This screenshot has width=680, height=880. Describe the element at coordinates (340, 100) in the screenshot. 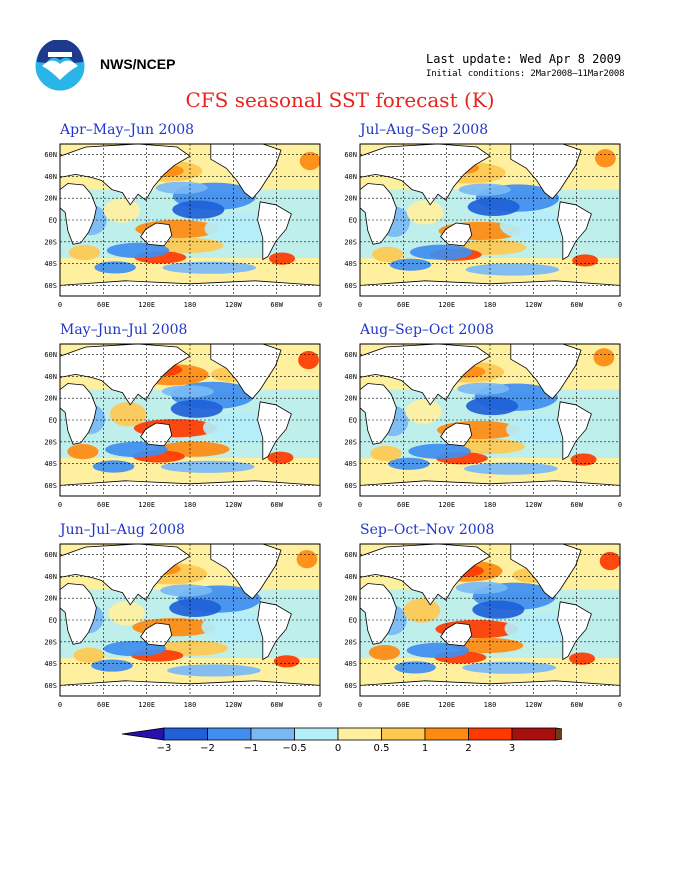

I see `page-title: CFS seasonal SST forecast (K)` at that location.